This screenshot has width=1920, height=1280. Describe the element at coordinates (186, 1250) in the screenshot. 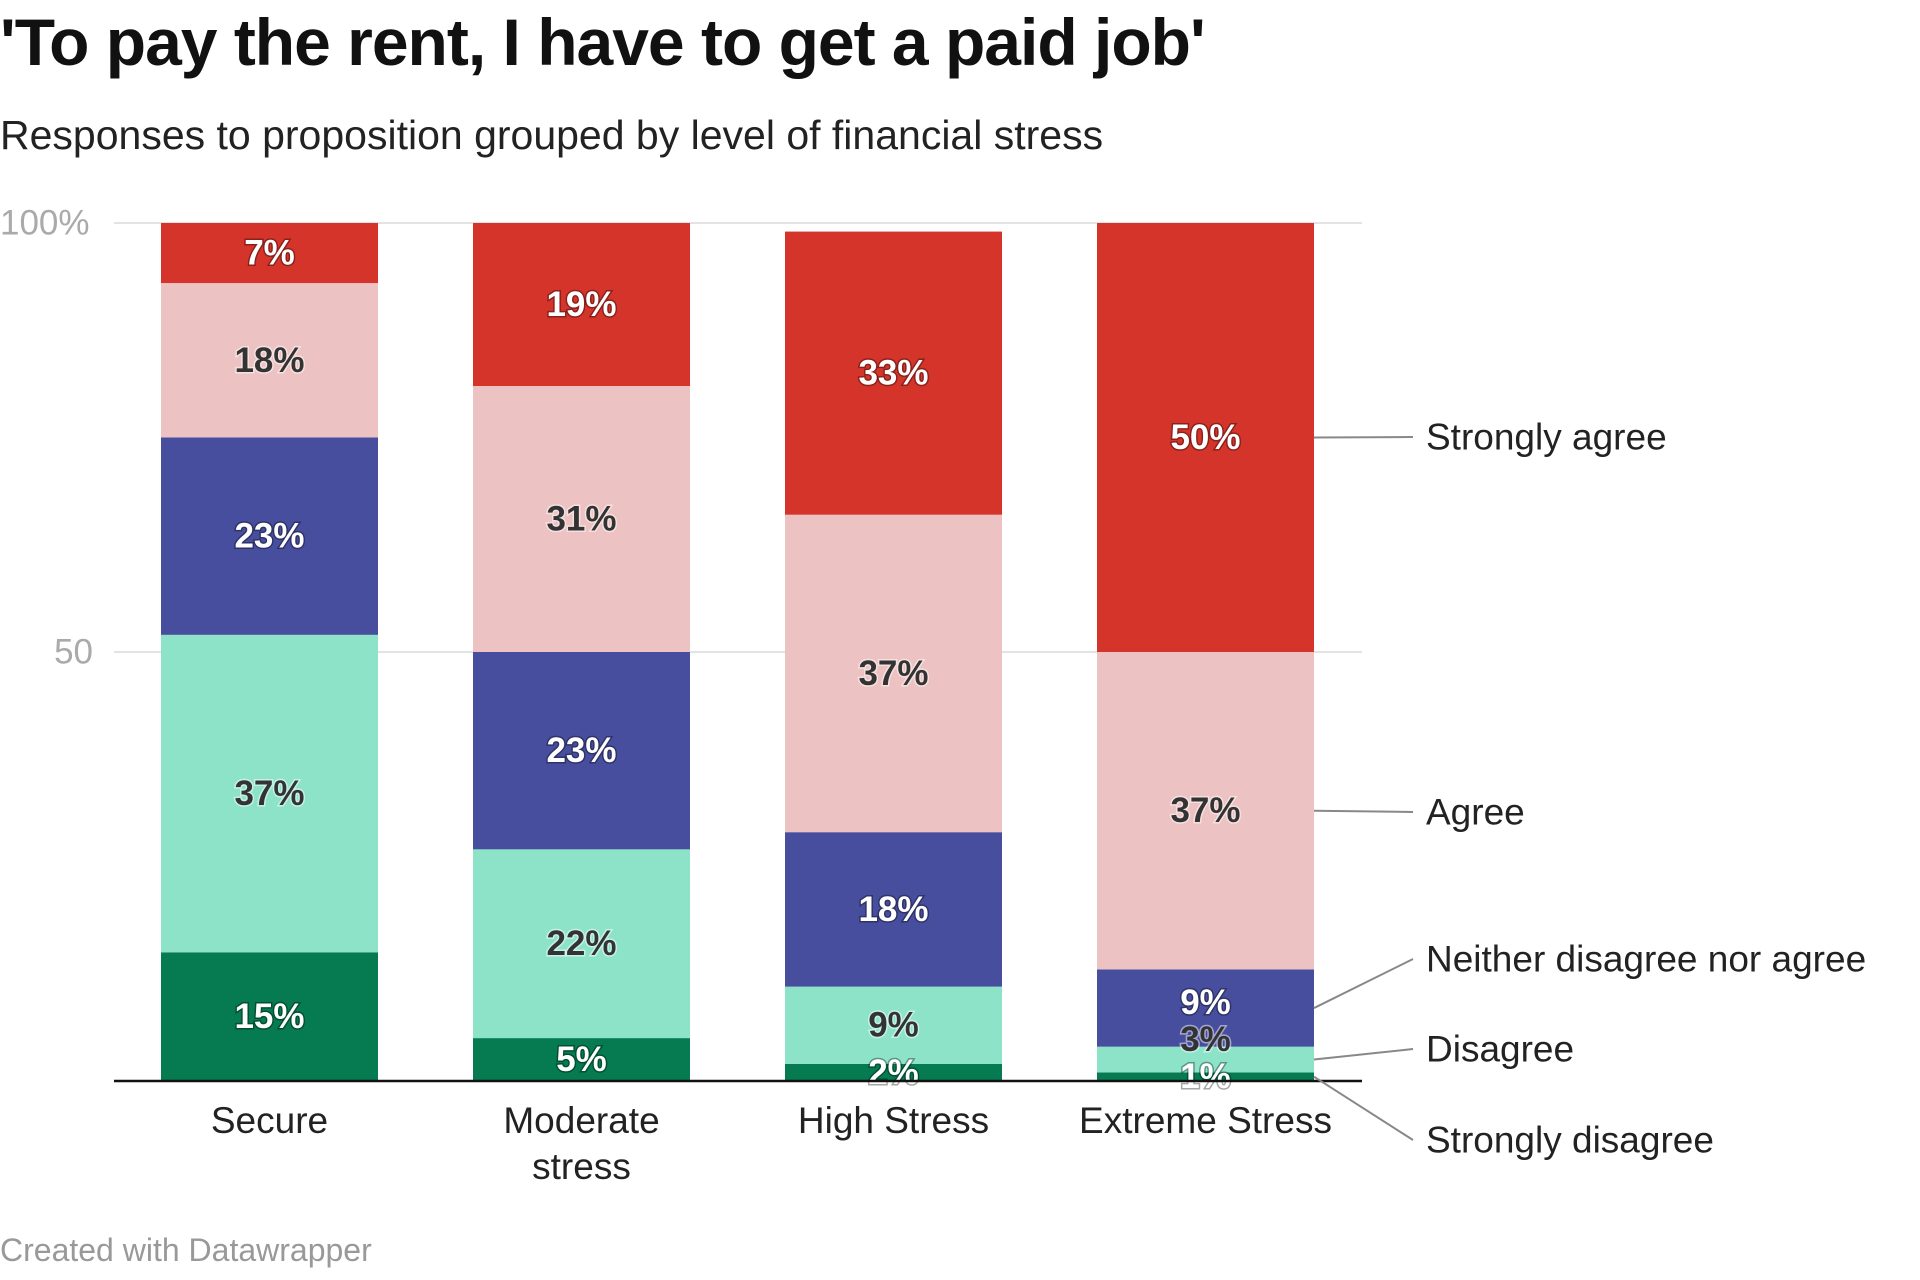

I see `footer-credit: Created with Datawrapper` at that location.